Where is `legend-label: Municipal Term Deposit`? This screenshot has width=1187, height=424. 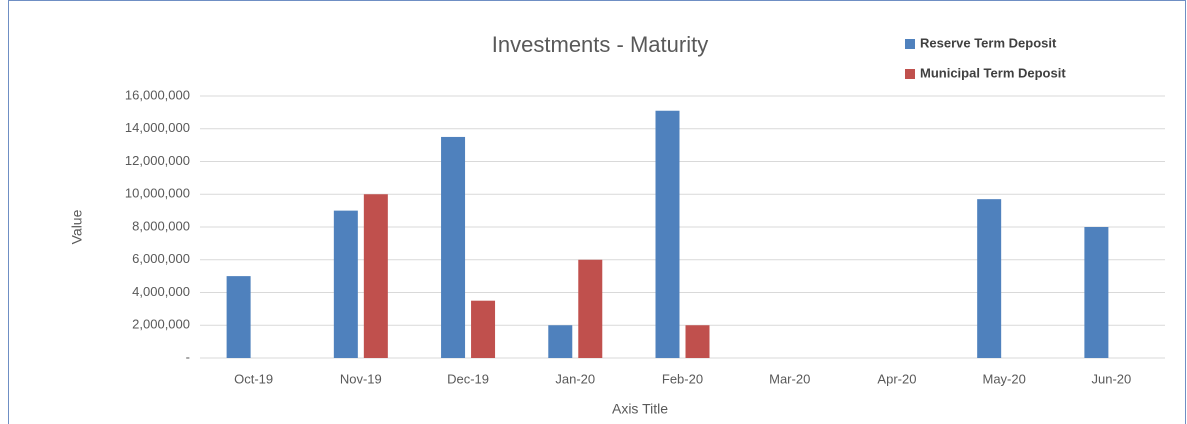
legend-label: Municipal Term Deposit is located at coordinates (993, 72).